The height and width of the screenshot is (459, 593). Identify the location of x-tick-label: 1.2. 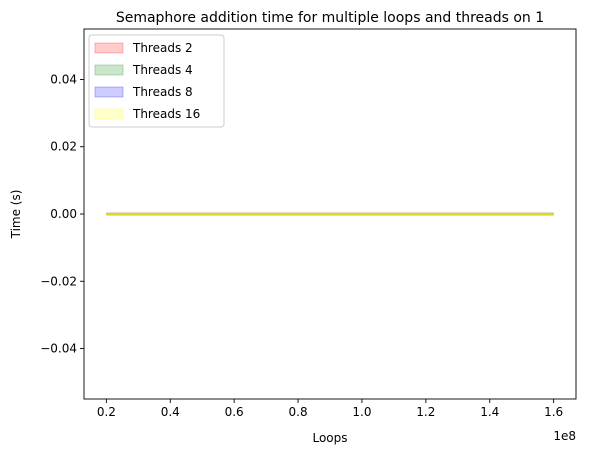
(425, 412).